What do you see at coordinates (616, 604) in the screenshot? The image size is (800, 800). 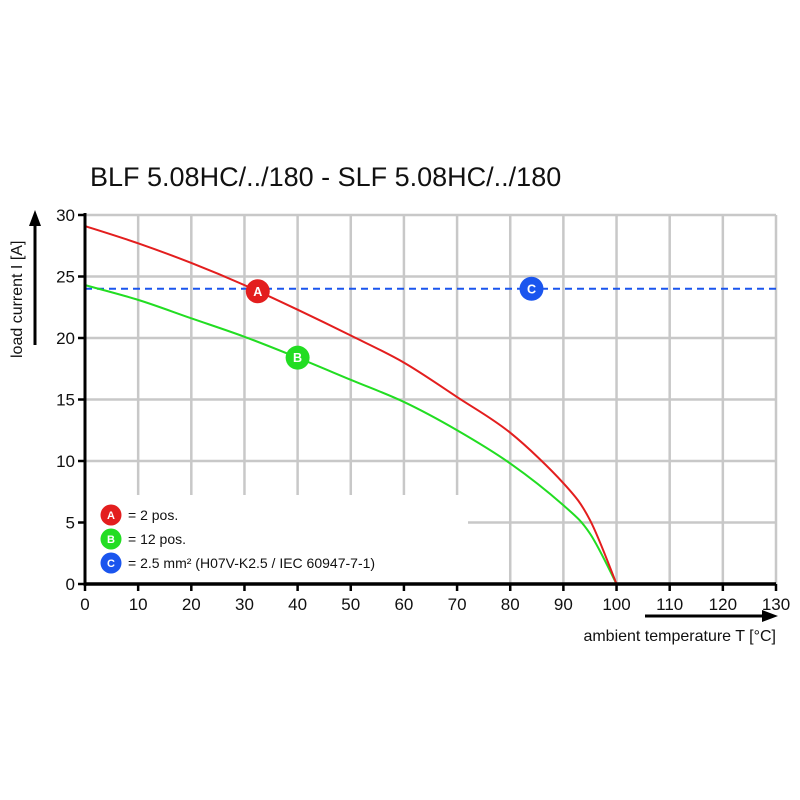 I see `x-tick-label: 100` at bounding box center [616, 604].